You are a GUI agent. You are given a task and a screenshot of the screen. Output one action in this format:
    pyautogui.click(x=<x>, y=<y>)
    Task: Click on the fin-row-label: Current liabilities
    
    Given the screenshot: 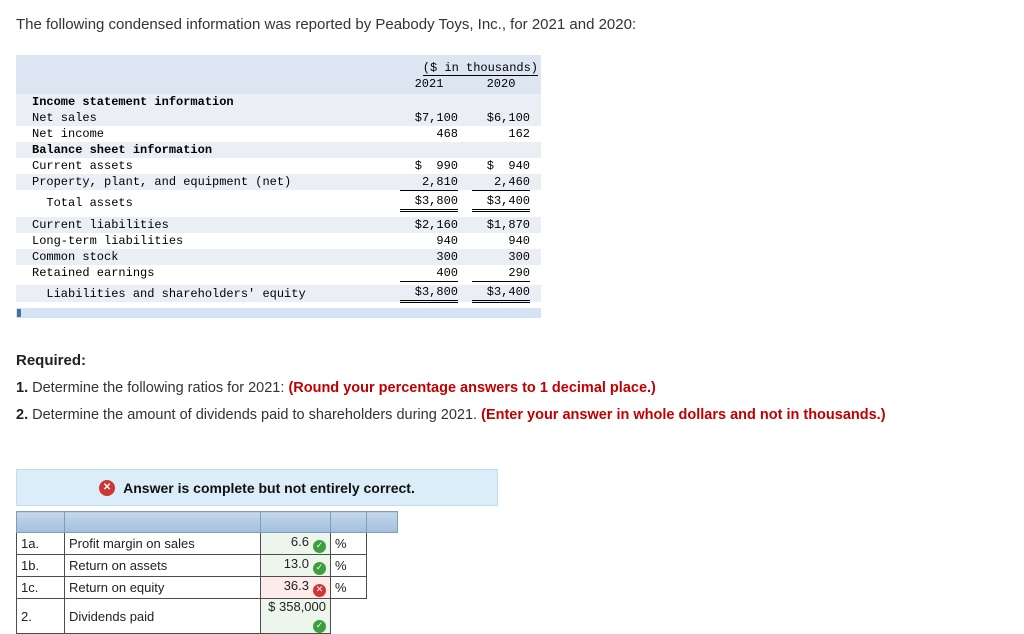 What is the action you would take?
    pyautogui.click(x=100, y=225)
    